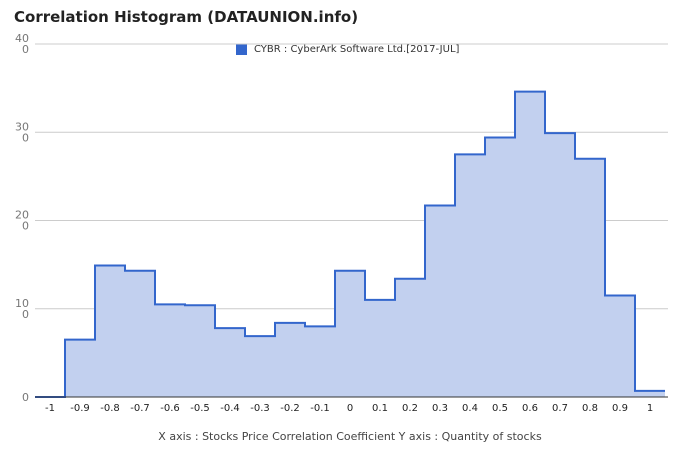 The image size is (680, 462). I want to click on x-tick-label: 0.6, so click(530, 408).